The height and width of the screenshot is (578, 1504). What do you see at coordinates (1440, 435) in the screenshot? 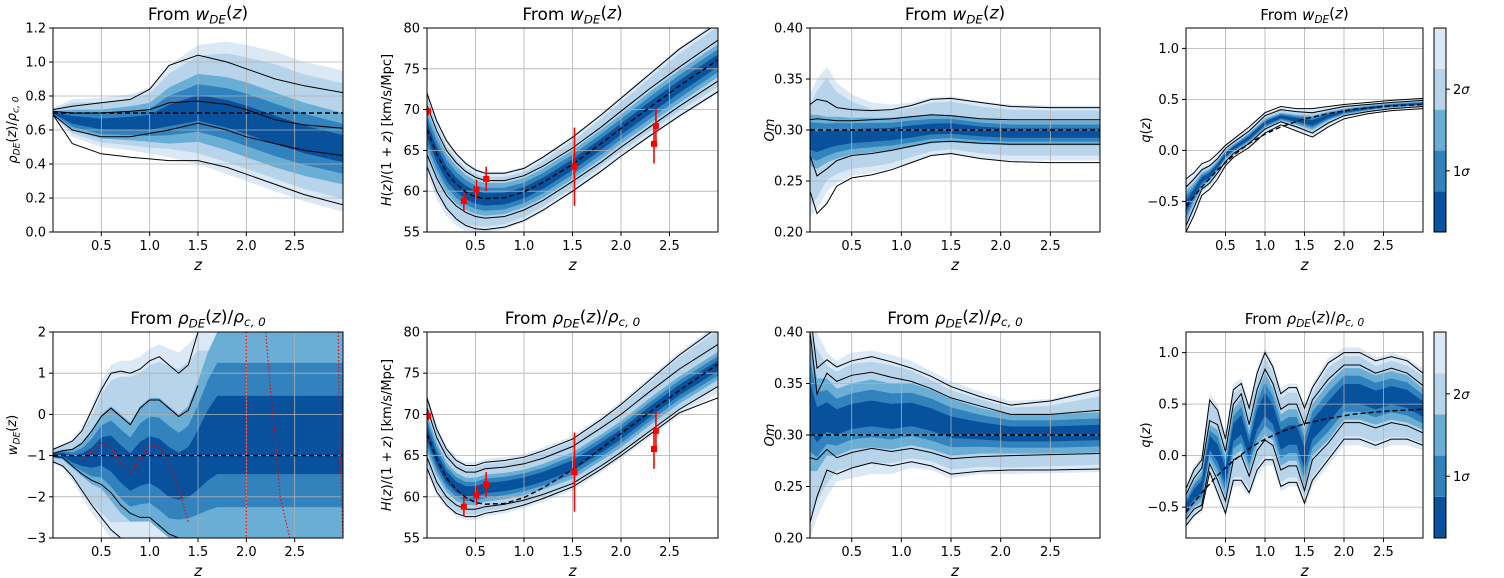
I see `colorbar-frame` at bounding box center [1440, 435].